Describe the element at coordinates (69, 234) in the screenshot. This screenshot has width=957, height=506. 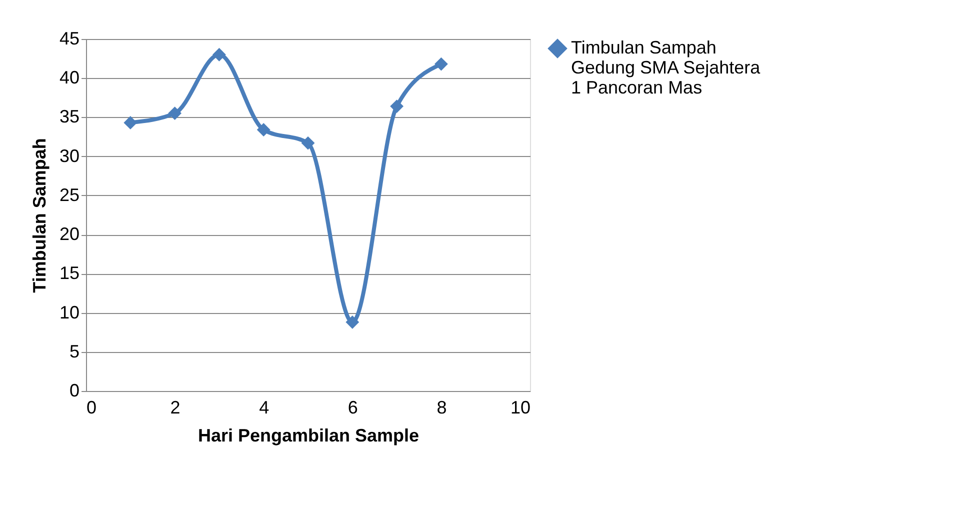
I see `y-tick-label: 20` at that location.